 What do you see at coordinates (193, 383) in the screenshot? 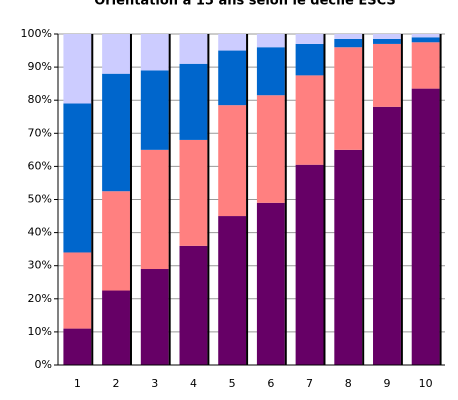
I see `x-tick-label: 4` at bounding box center [193, 383].